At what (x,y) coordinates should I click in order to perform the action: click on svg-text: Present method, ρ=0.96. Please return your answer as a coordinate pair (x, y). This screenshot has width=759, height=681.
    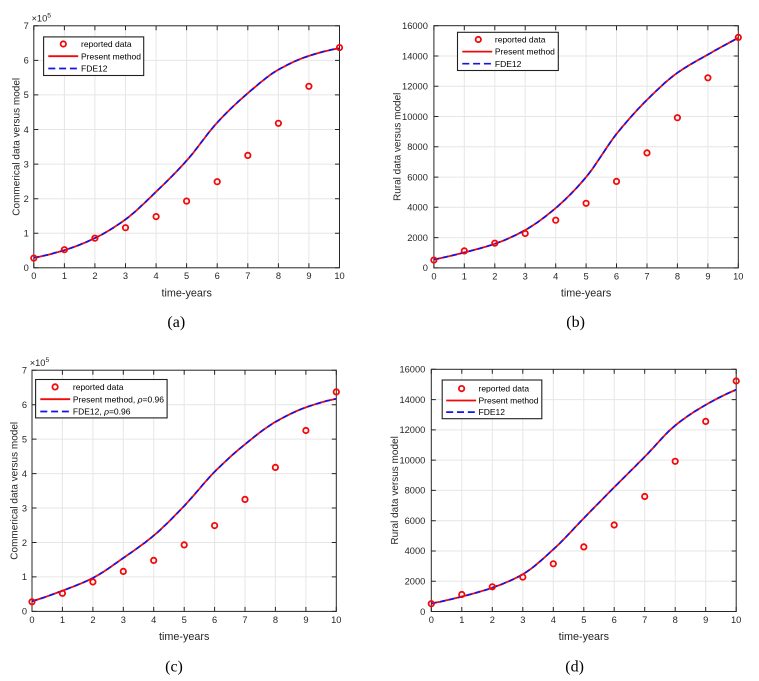
    Looking at the image, I should click on (118, 399).